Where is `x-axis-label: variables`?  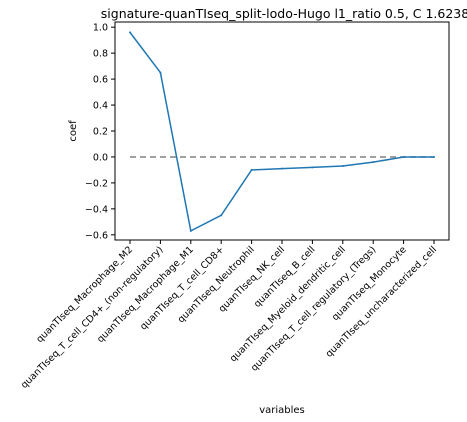
x-axis-label: variables is located at coordinates (282, 410).